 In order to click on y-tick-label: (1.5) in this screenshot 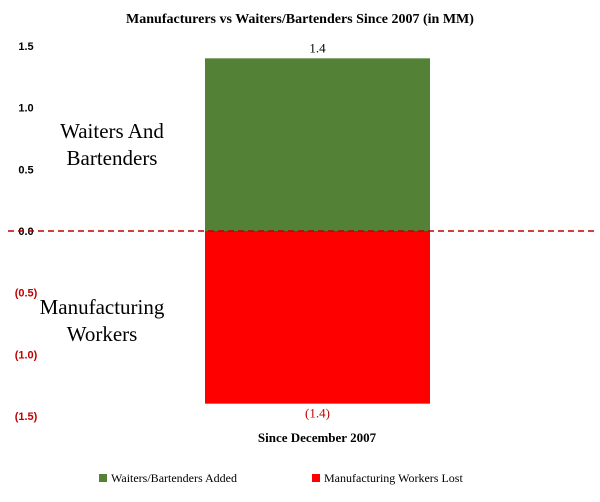, I will do `click(26, 417)`.